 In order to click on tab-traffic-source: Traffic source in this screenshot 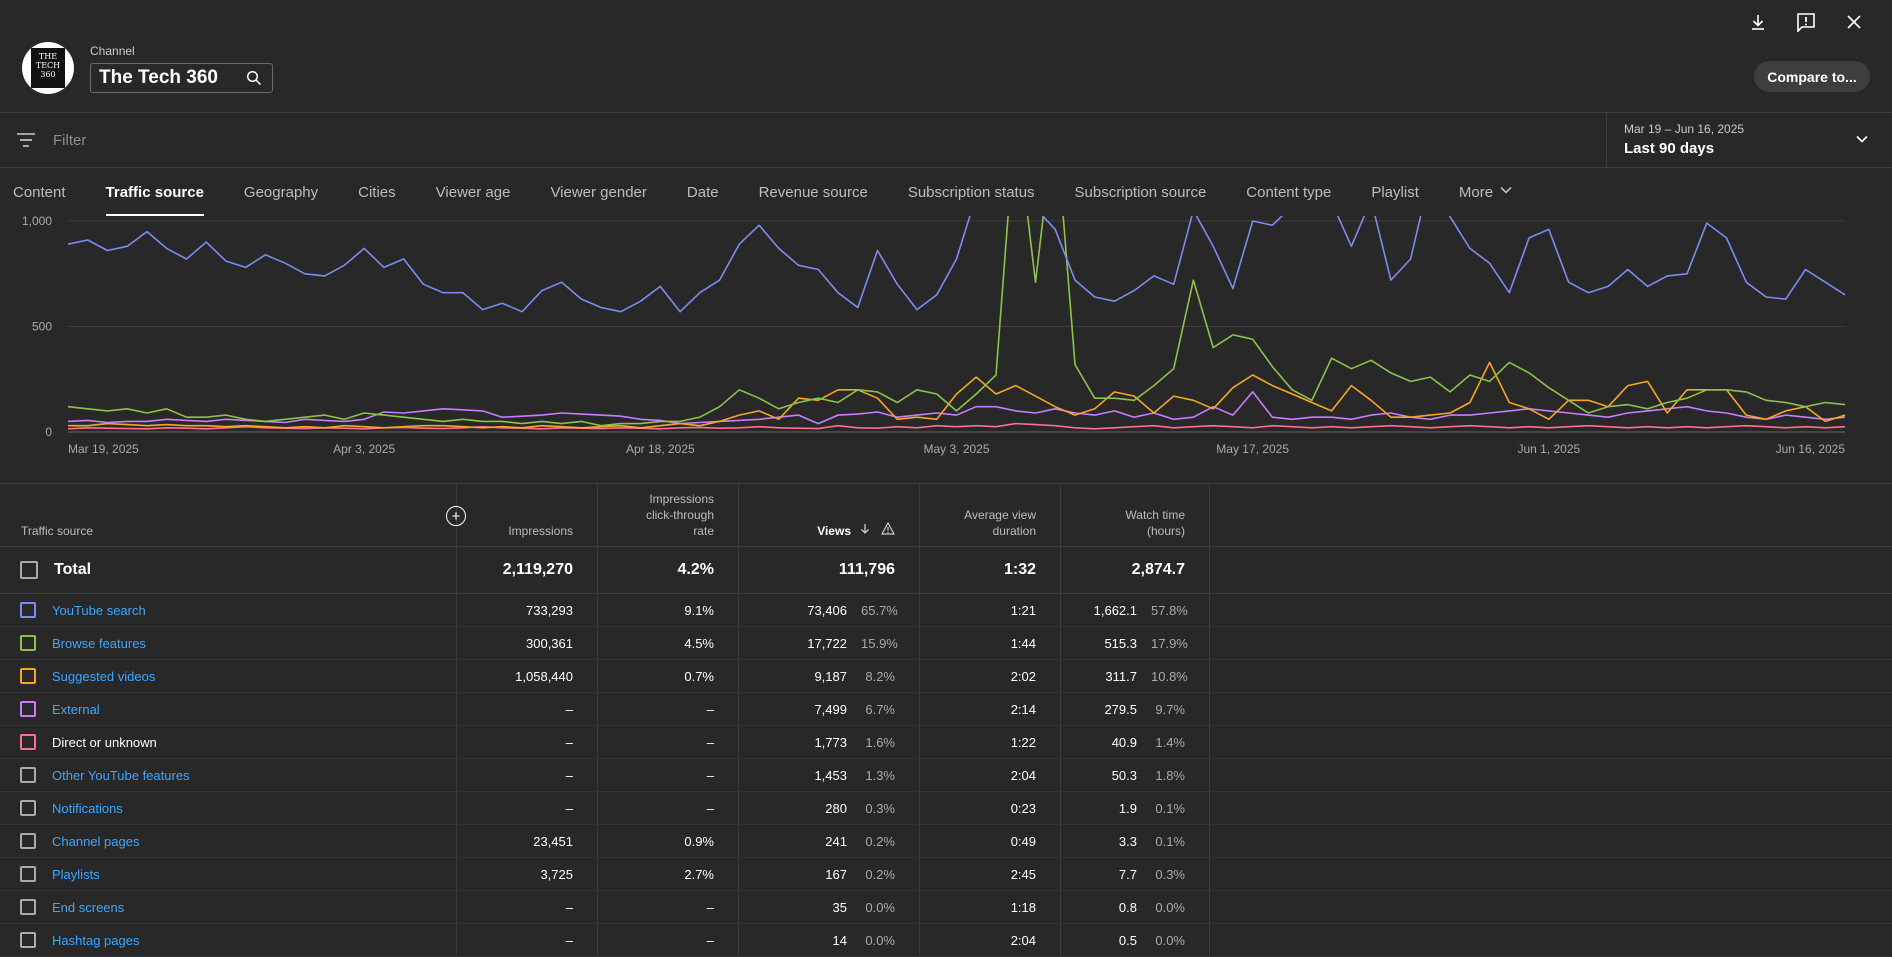, I will do `click(155, 192)`.